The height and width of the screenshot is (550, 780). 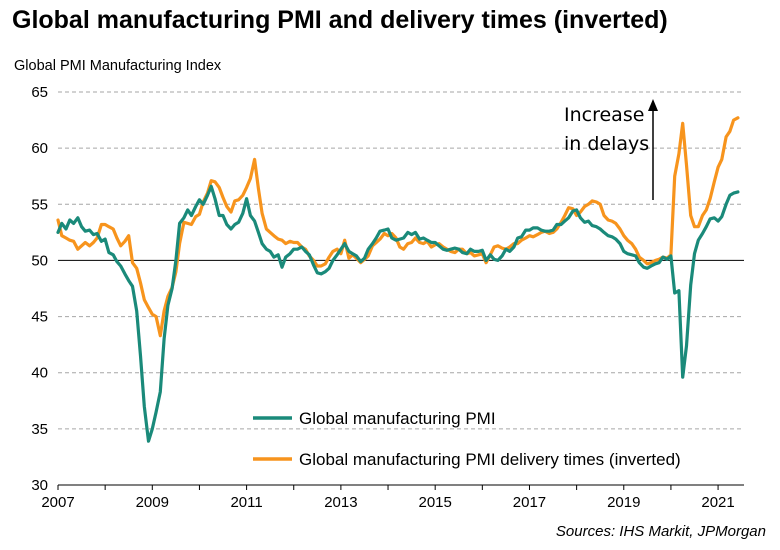 I want to click on x-tick-label: 2009, so click(x=152, y=502).